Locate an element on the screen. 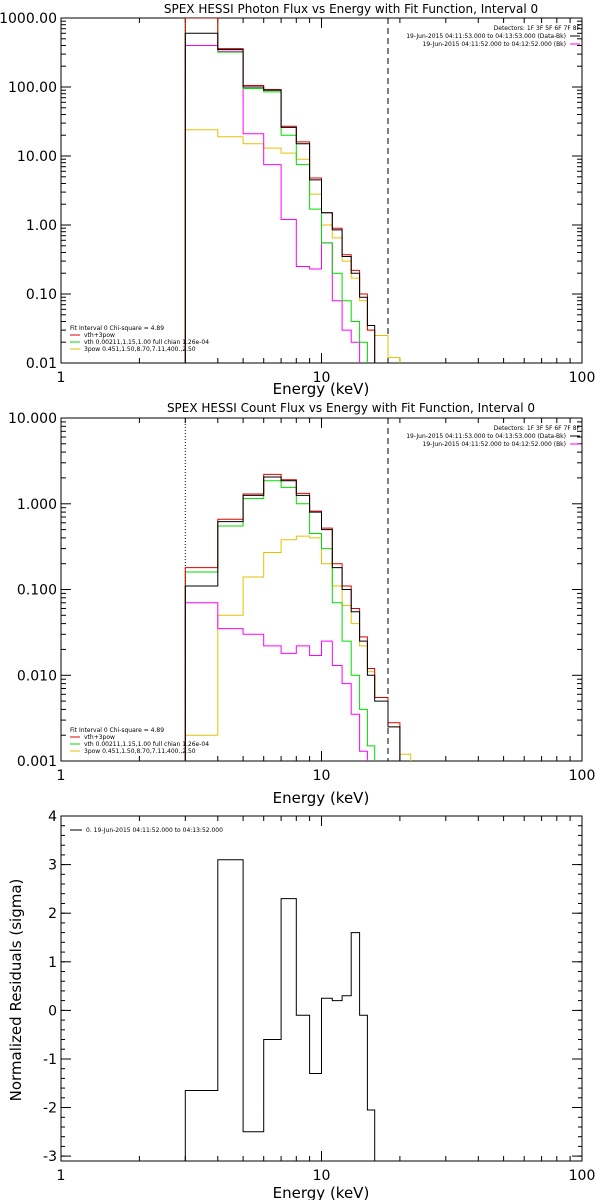 This screenshot has width=600, height=1200. y-tick-label: 10.00 is located at coordinates (37, 157).